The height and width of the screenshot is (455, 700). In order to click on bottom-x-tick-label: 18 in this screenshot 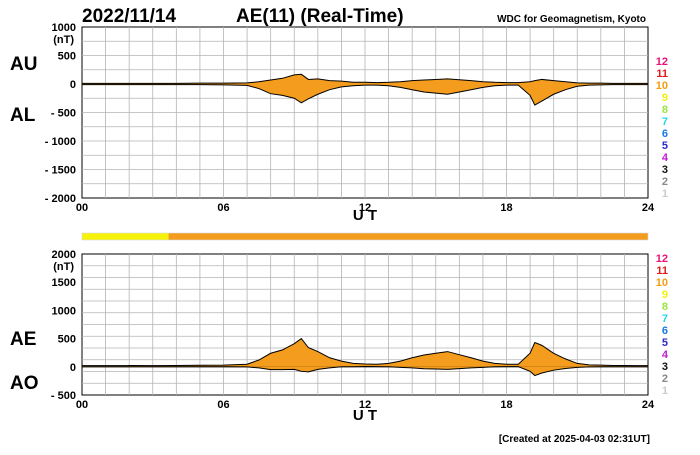, I will do `click(506, 405)`.